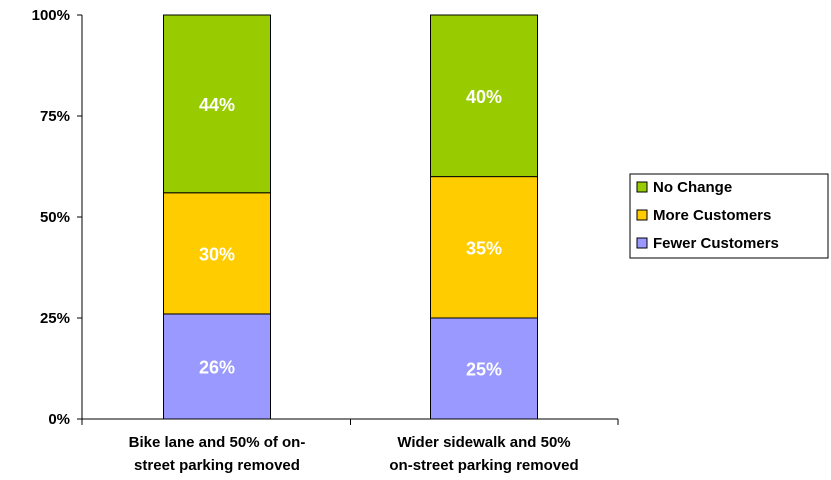 The height and width of the screenshot is (480, 831). Describe the element at coordinates (51, 15) in the screenshot. I see `y-tick-label: 100%` at that location.